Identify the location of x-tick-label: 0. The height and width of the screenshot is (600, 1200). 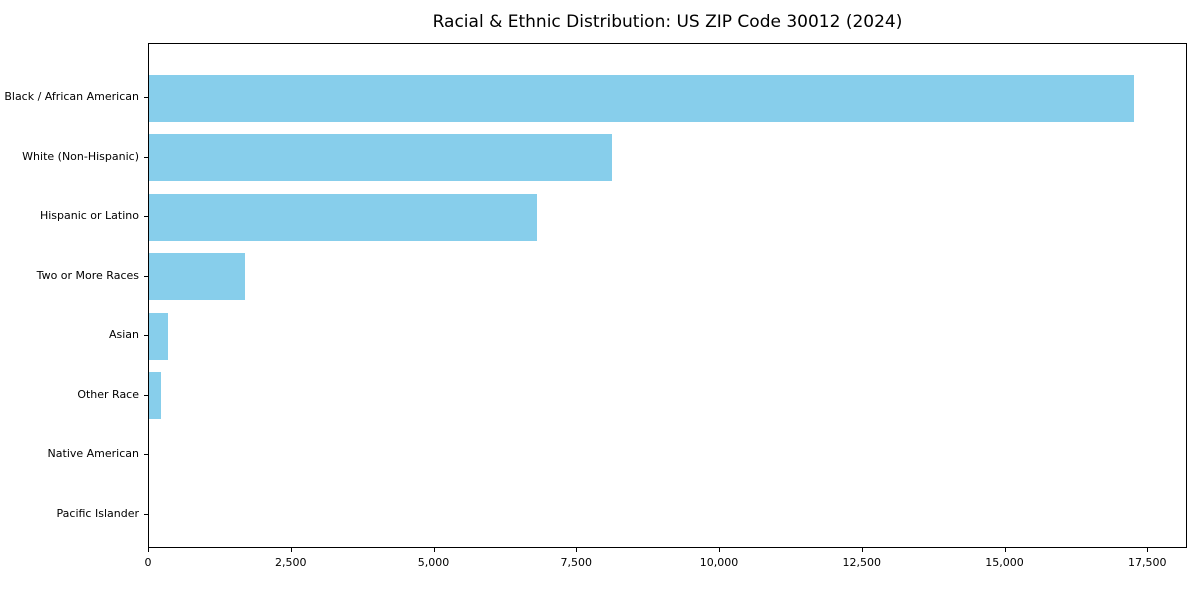
(148, 562).